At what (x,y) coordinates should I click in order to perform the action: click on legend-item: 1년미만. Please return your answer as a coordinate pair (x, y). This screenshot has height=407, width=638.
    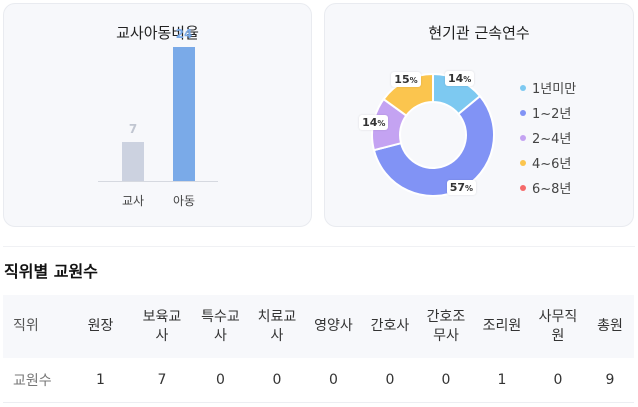
    Looking at the image, I should click on (548, 87).